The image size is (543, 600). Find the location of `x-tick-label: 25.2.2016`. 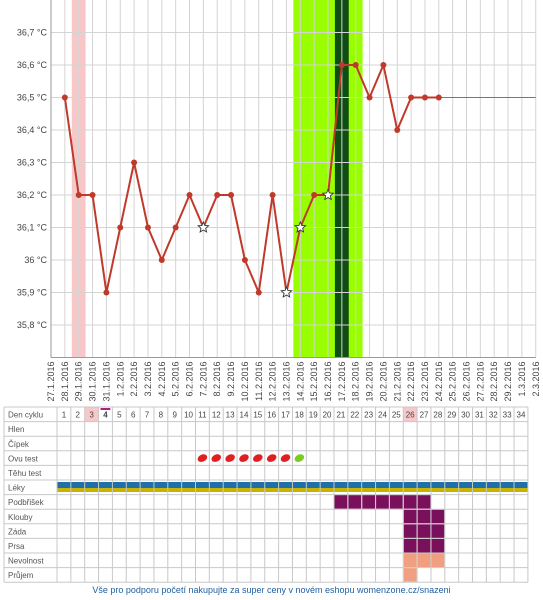

x-tick-label: 25.2.2016 is located at coordinates (453, 382).